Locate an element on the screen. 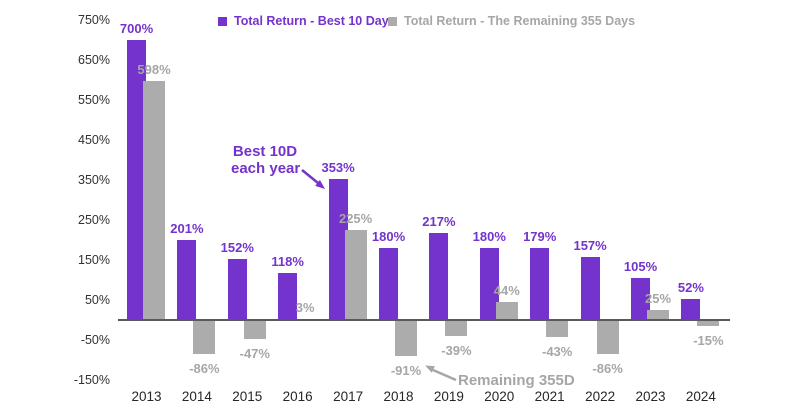 The height and width of the screenshot is (420, 800). bar-remaining355days-2023 is located at coordinates (658, 315).